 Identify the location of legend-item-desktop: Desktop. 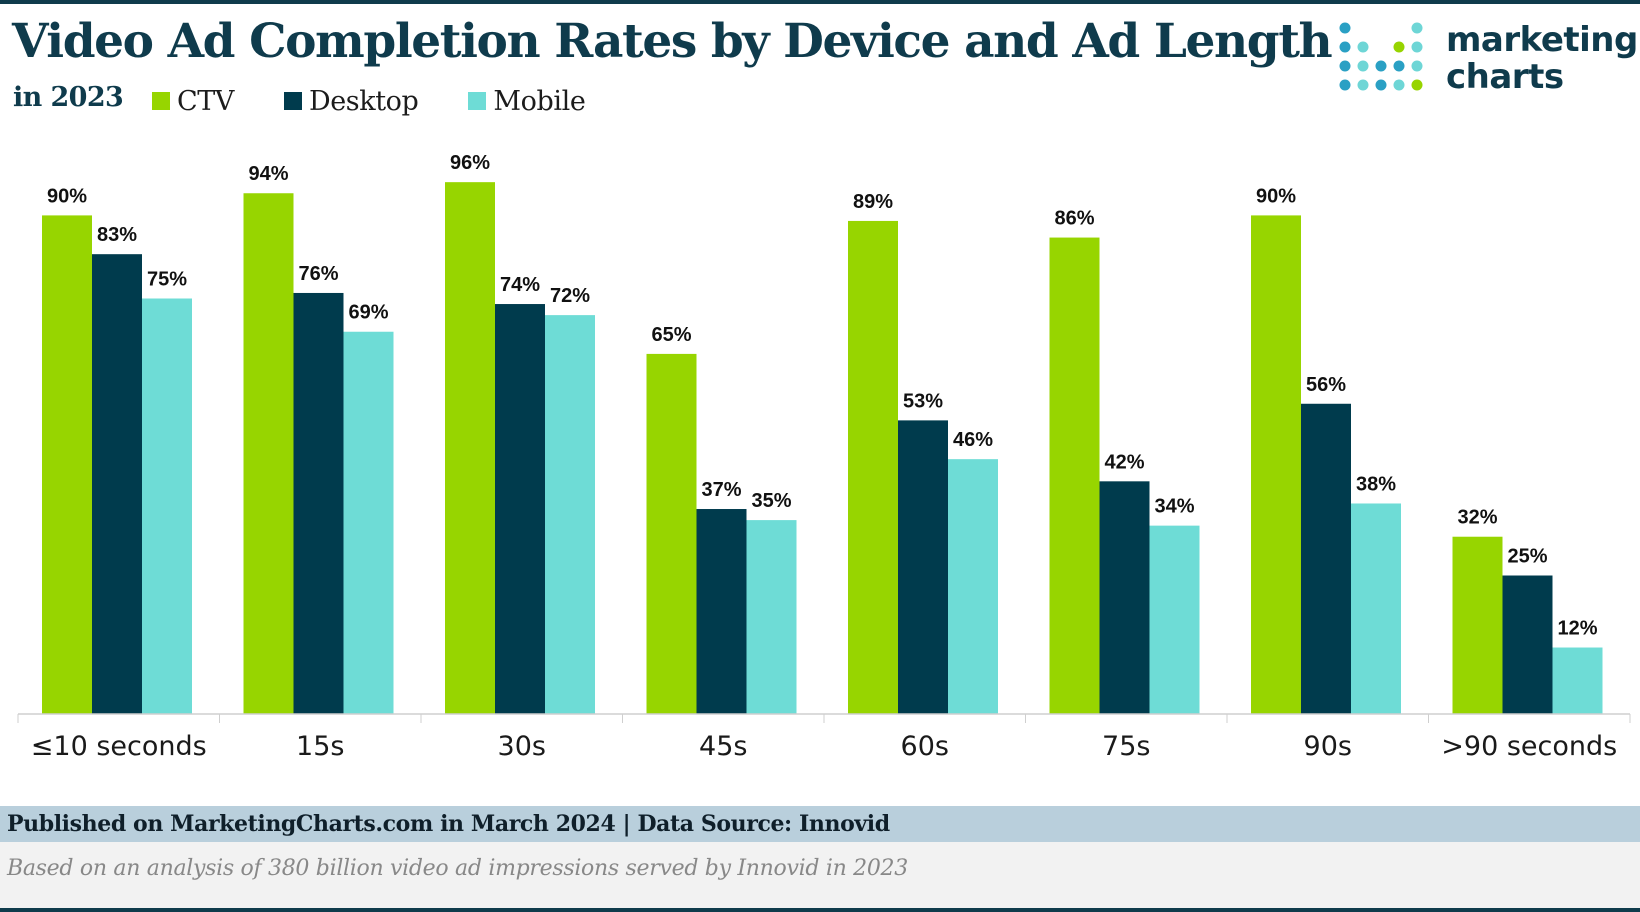
(351, 101).